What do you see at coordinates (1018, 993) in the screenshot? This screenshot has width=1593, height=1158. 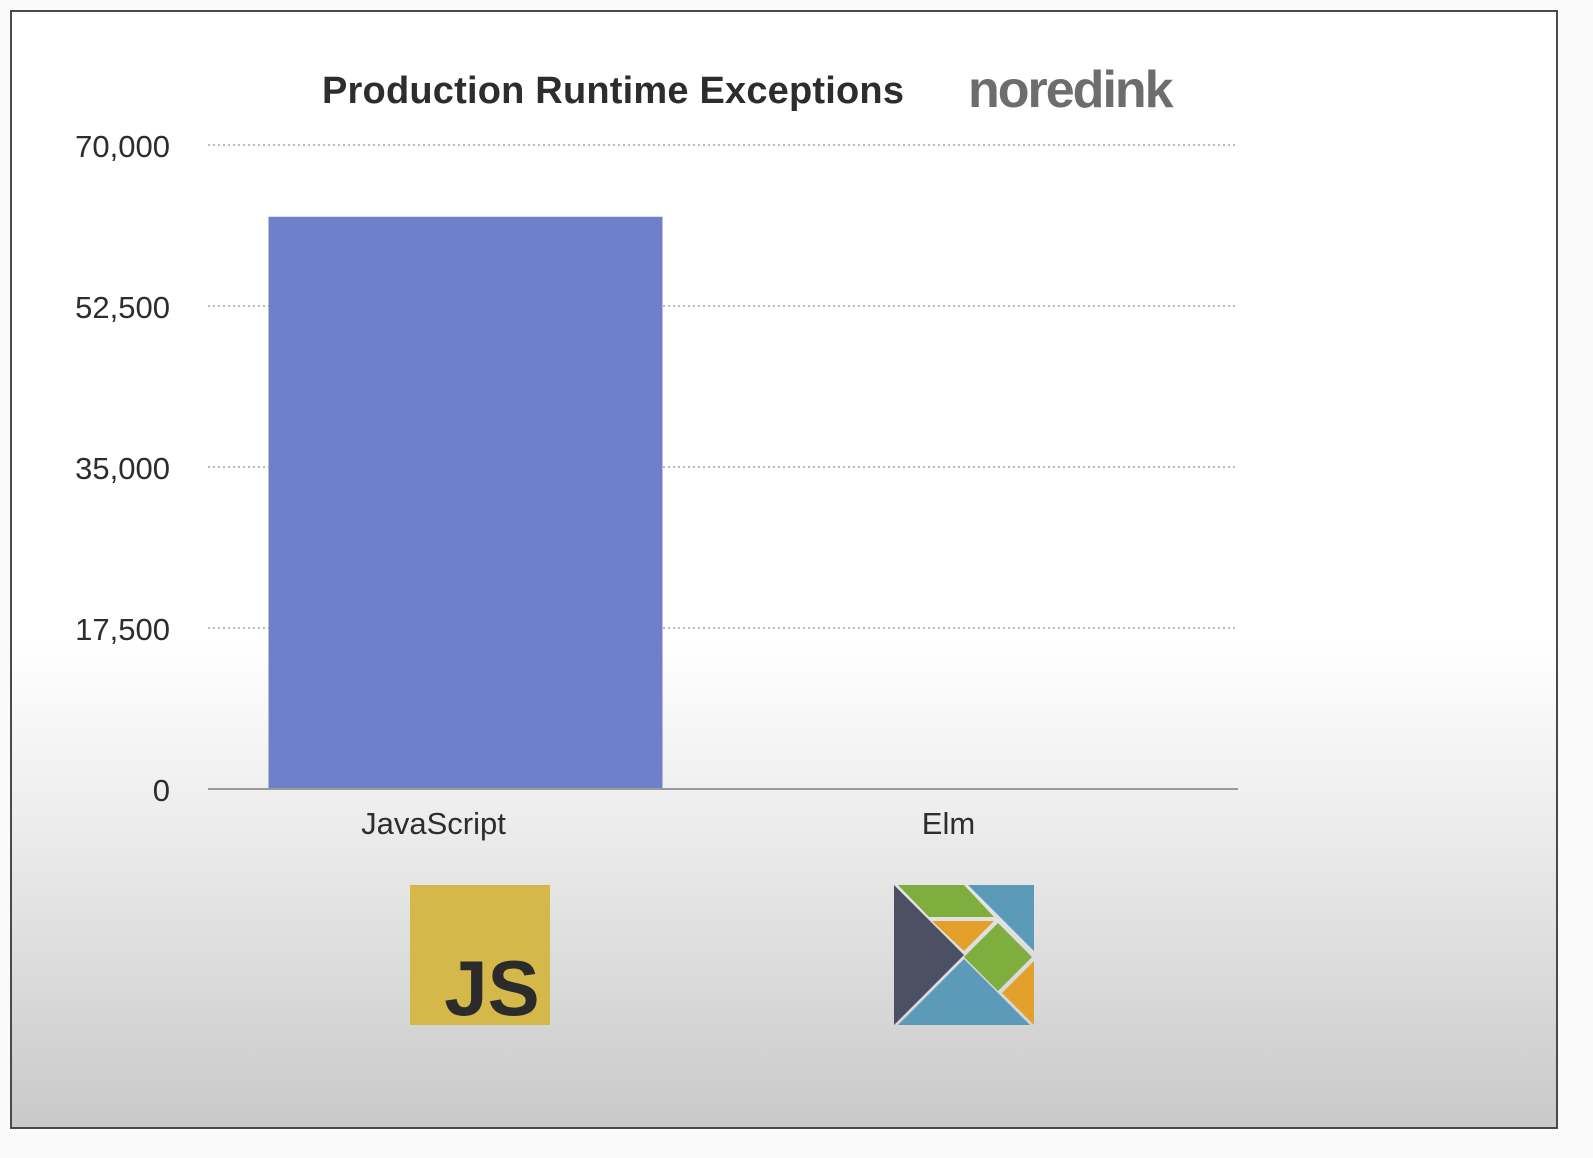 I see `elm-logo-orange-right-triangle` at bounding box center [1018, 993].